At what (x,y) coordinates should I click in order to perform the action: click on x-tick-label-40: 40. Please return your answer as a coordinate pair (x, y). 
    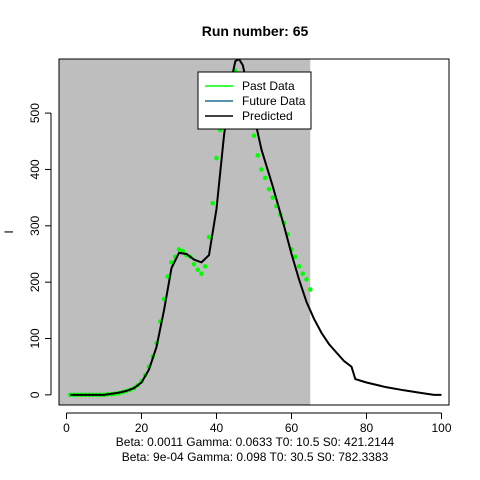
    Looking at the image, I should click on (217, 428).